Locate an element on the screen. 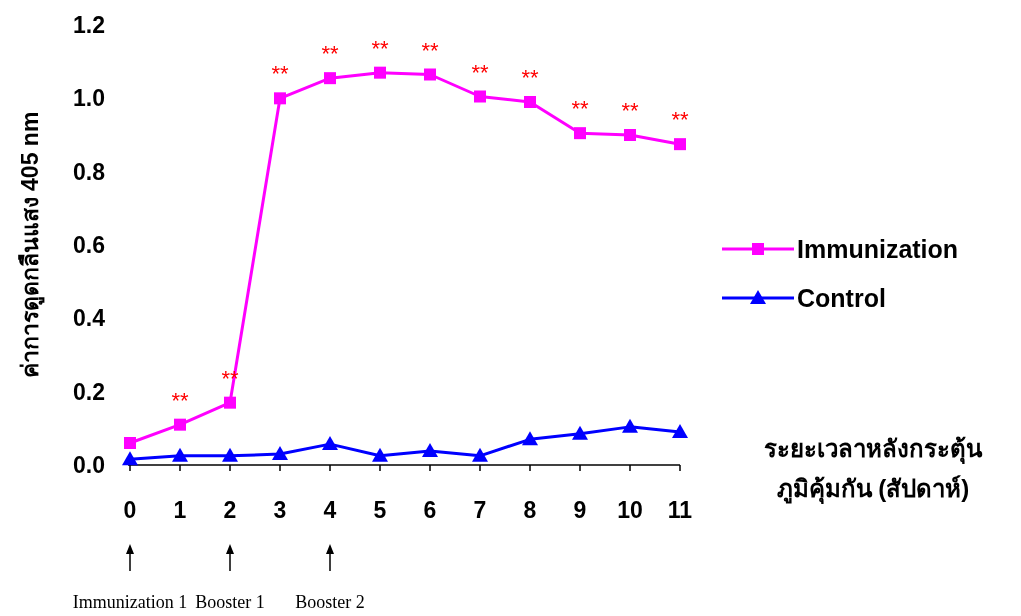  y-tick-label: 0.6 is located at coordinates (89, 245).